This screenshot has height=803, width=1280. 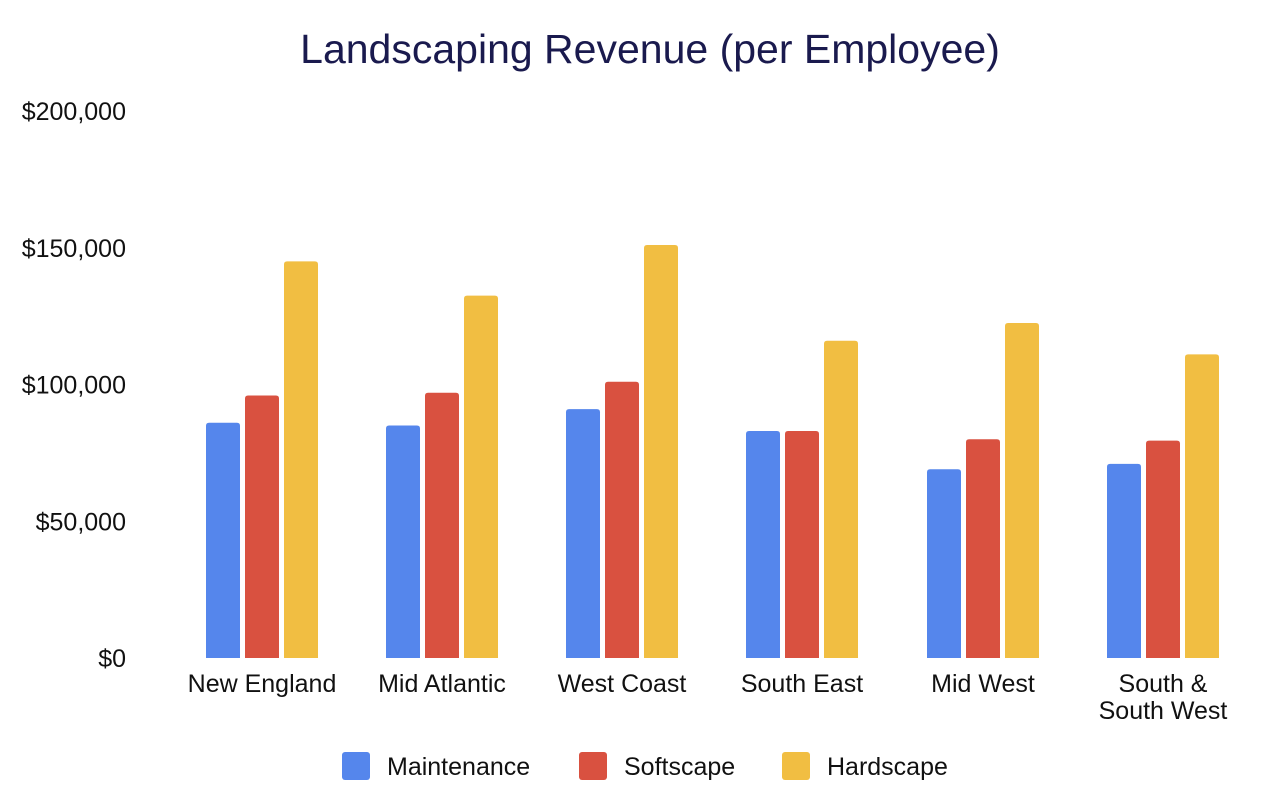 What do you see at coordinates (583, 533) in the screenshot?
I see `bar-maintenance-west-coast` at bounding box center [583, 533].